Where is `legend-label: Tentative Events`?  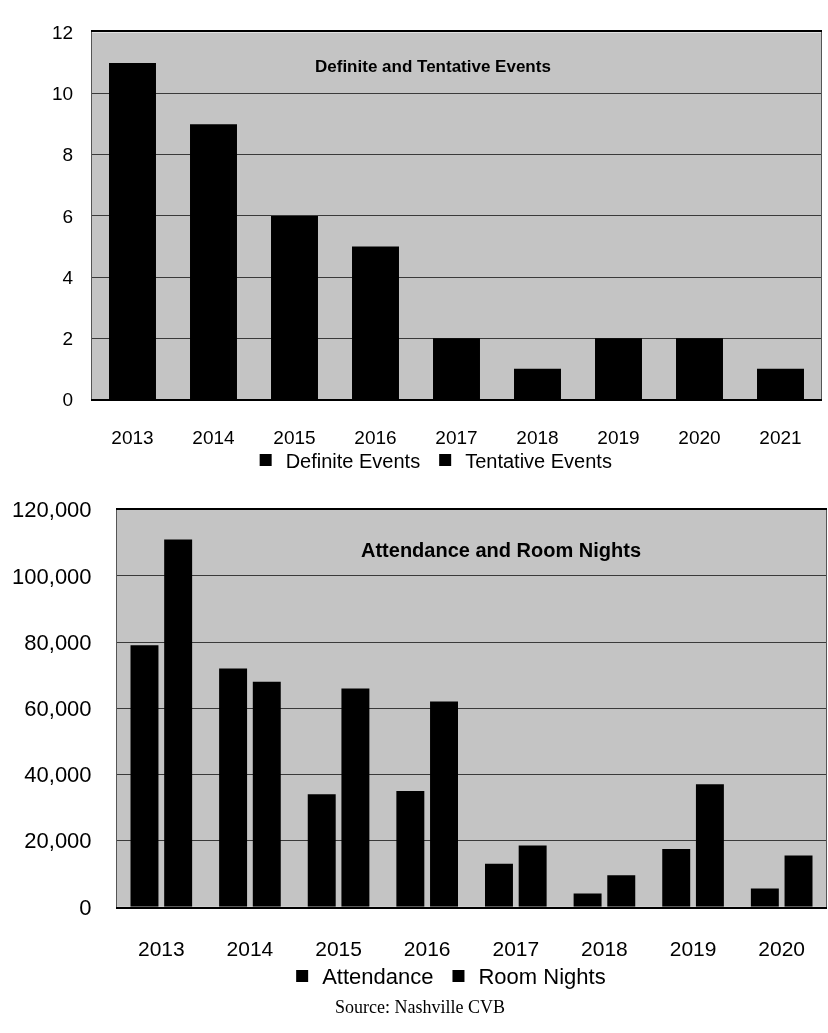
legend-label: Tentative Events is located at coordinates (538, 460).